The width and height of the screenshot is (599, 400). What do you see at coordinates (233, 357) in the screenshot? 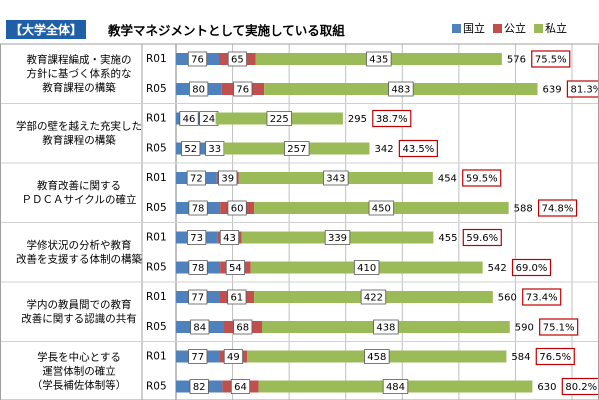
I see `value-label: 49` at bounding box center [233, 357].